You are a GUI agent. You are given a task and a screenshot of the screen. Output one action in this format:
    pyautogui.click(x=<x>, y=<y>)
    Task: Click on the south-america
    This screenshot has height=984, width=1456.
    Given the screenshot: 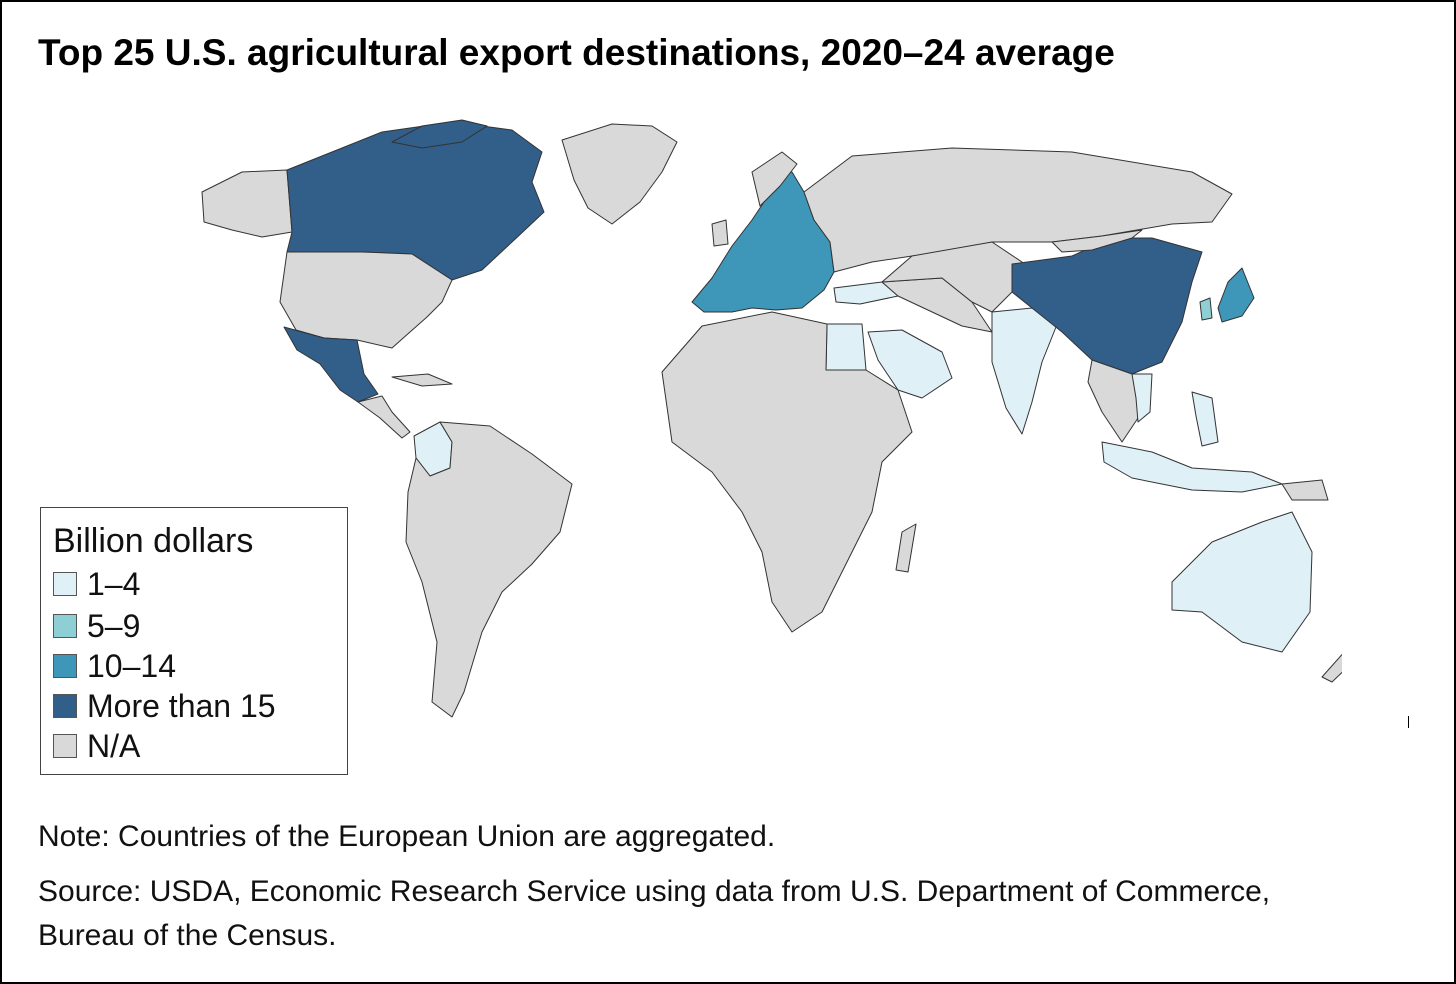 What is the action you would take?
    pyautogui.click(x=489, y=569)
    